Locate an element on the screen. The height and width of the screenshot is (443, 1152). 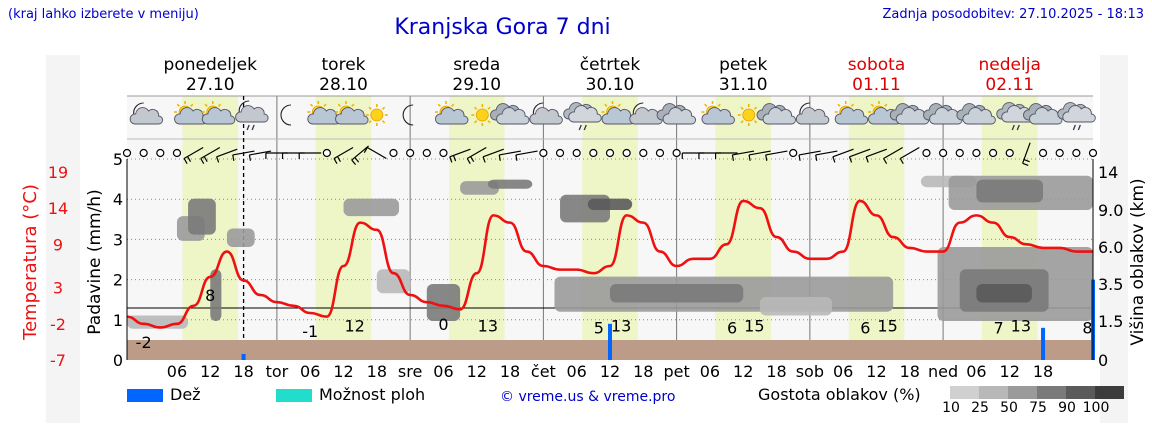
day-date: 29.10 is located at coordinates (476, 85).